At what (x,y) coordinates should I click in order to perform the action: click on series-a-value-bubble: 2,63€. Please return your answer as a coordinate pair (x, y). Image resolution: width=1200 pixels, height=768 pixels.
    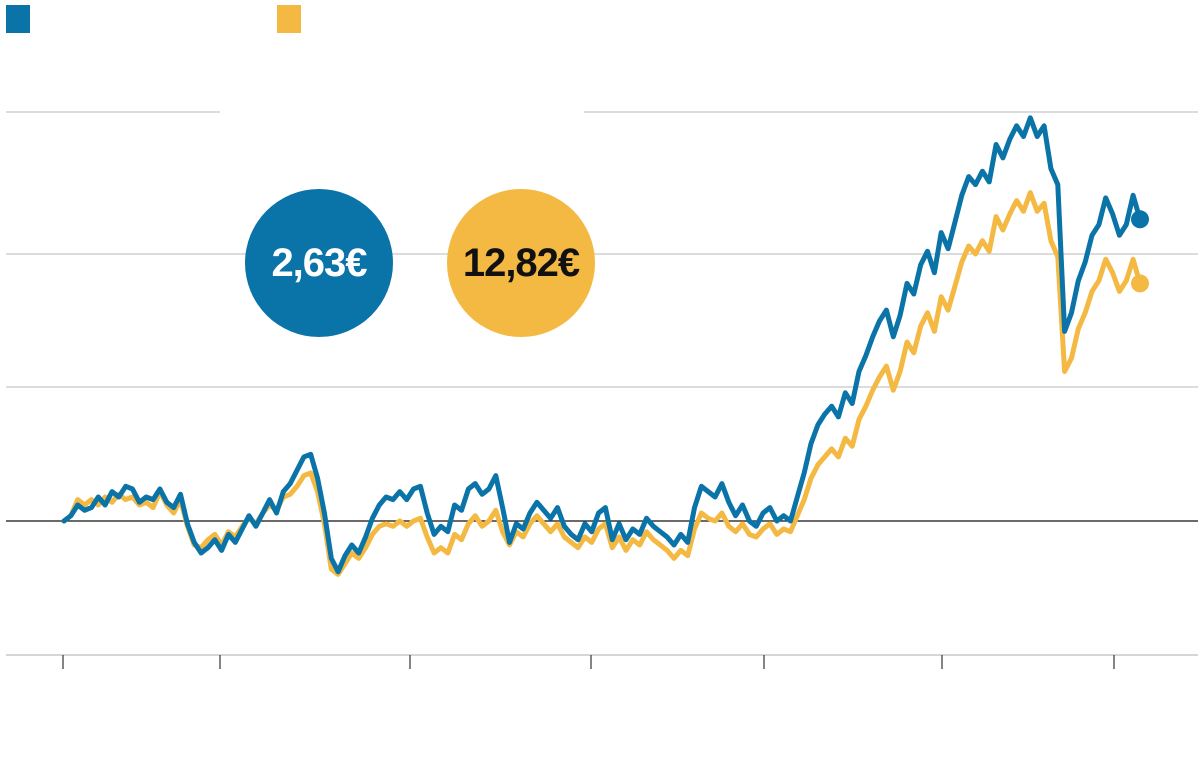
    Looking at the image, I should click on (319, 263).